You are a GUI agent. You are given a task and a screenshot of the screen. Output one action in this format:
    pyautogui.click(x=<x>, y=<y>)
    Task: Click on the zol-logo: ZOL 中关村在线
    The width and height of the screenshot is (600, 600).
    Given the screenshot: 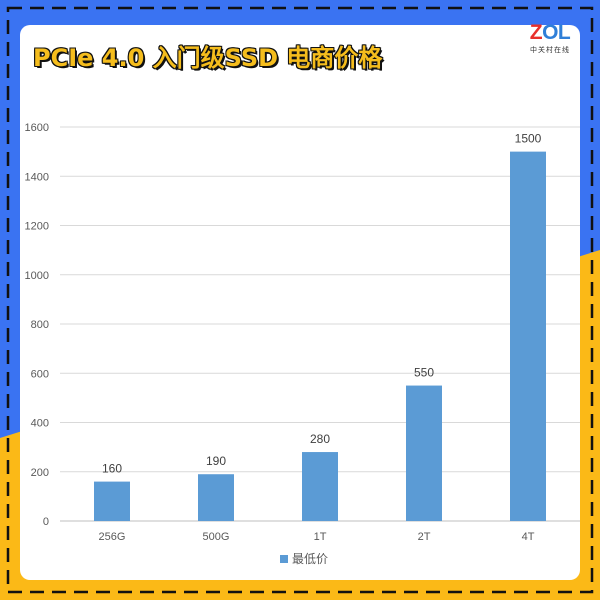 What is the action you would take?
    pyautogui.click(x=550, y=38)
    